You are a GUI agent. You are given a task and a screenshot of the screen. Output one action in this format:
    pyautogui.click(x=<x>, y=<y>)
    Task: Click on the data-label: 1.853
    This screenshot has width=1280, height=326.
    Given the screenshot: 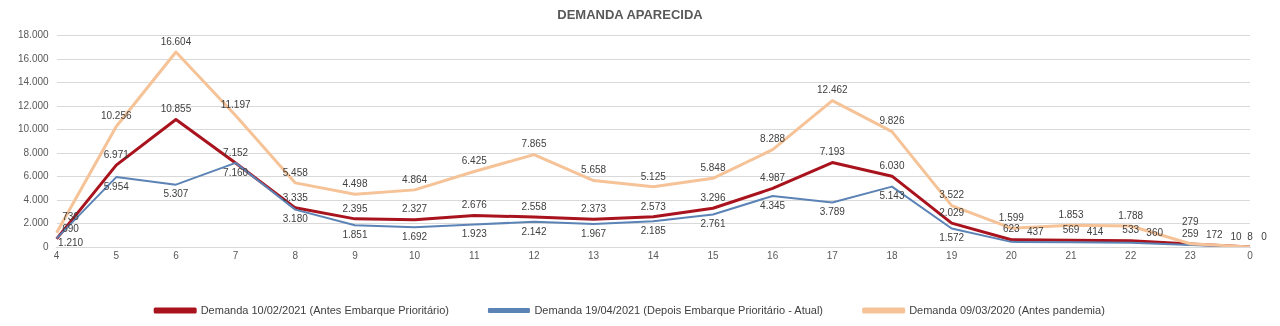 What is the action you would take?
    pyautogui.click(x=1071, y=214)
    